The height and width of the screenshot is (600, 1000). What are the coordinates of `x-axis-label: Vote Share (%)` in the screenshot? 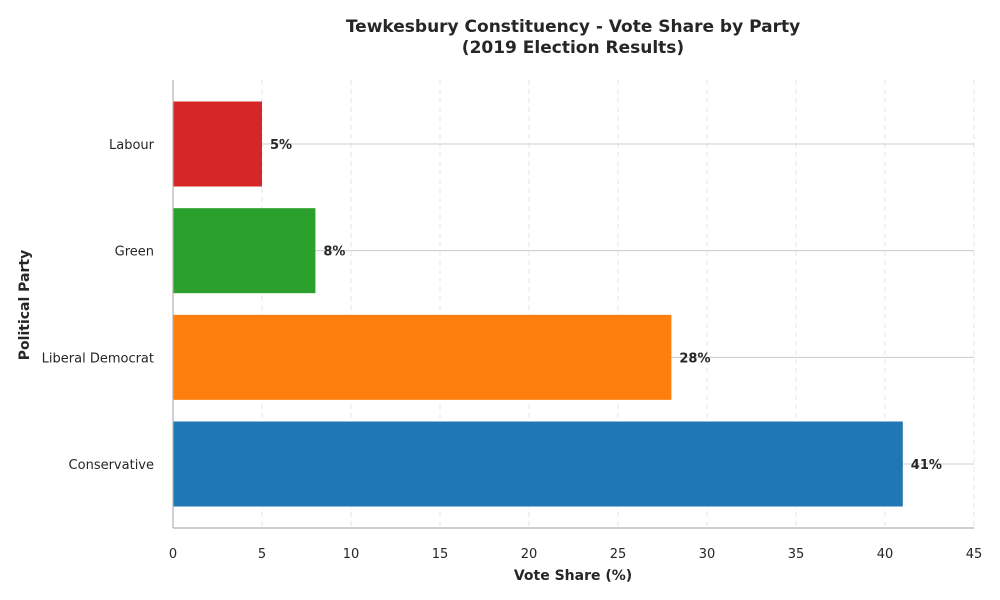 It's located at (573, 576).